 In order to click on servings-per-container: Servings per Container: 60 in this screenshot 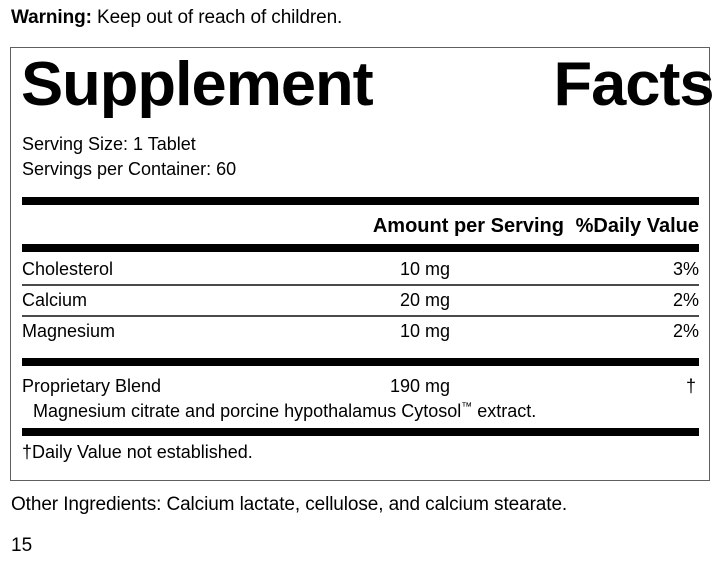, I will do `click(129, 169)`.